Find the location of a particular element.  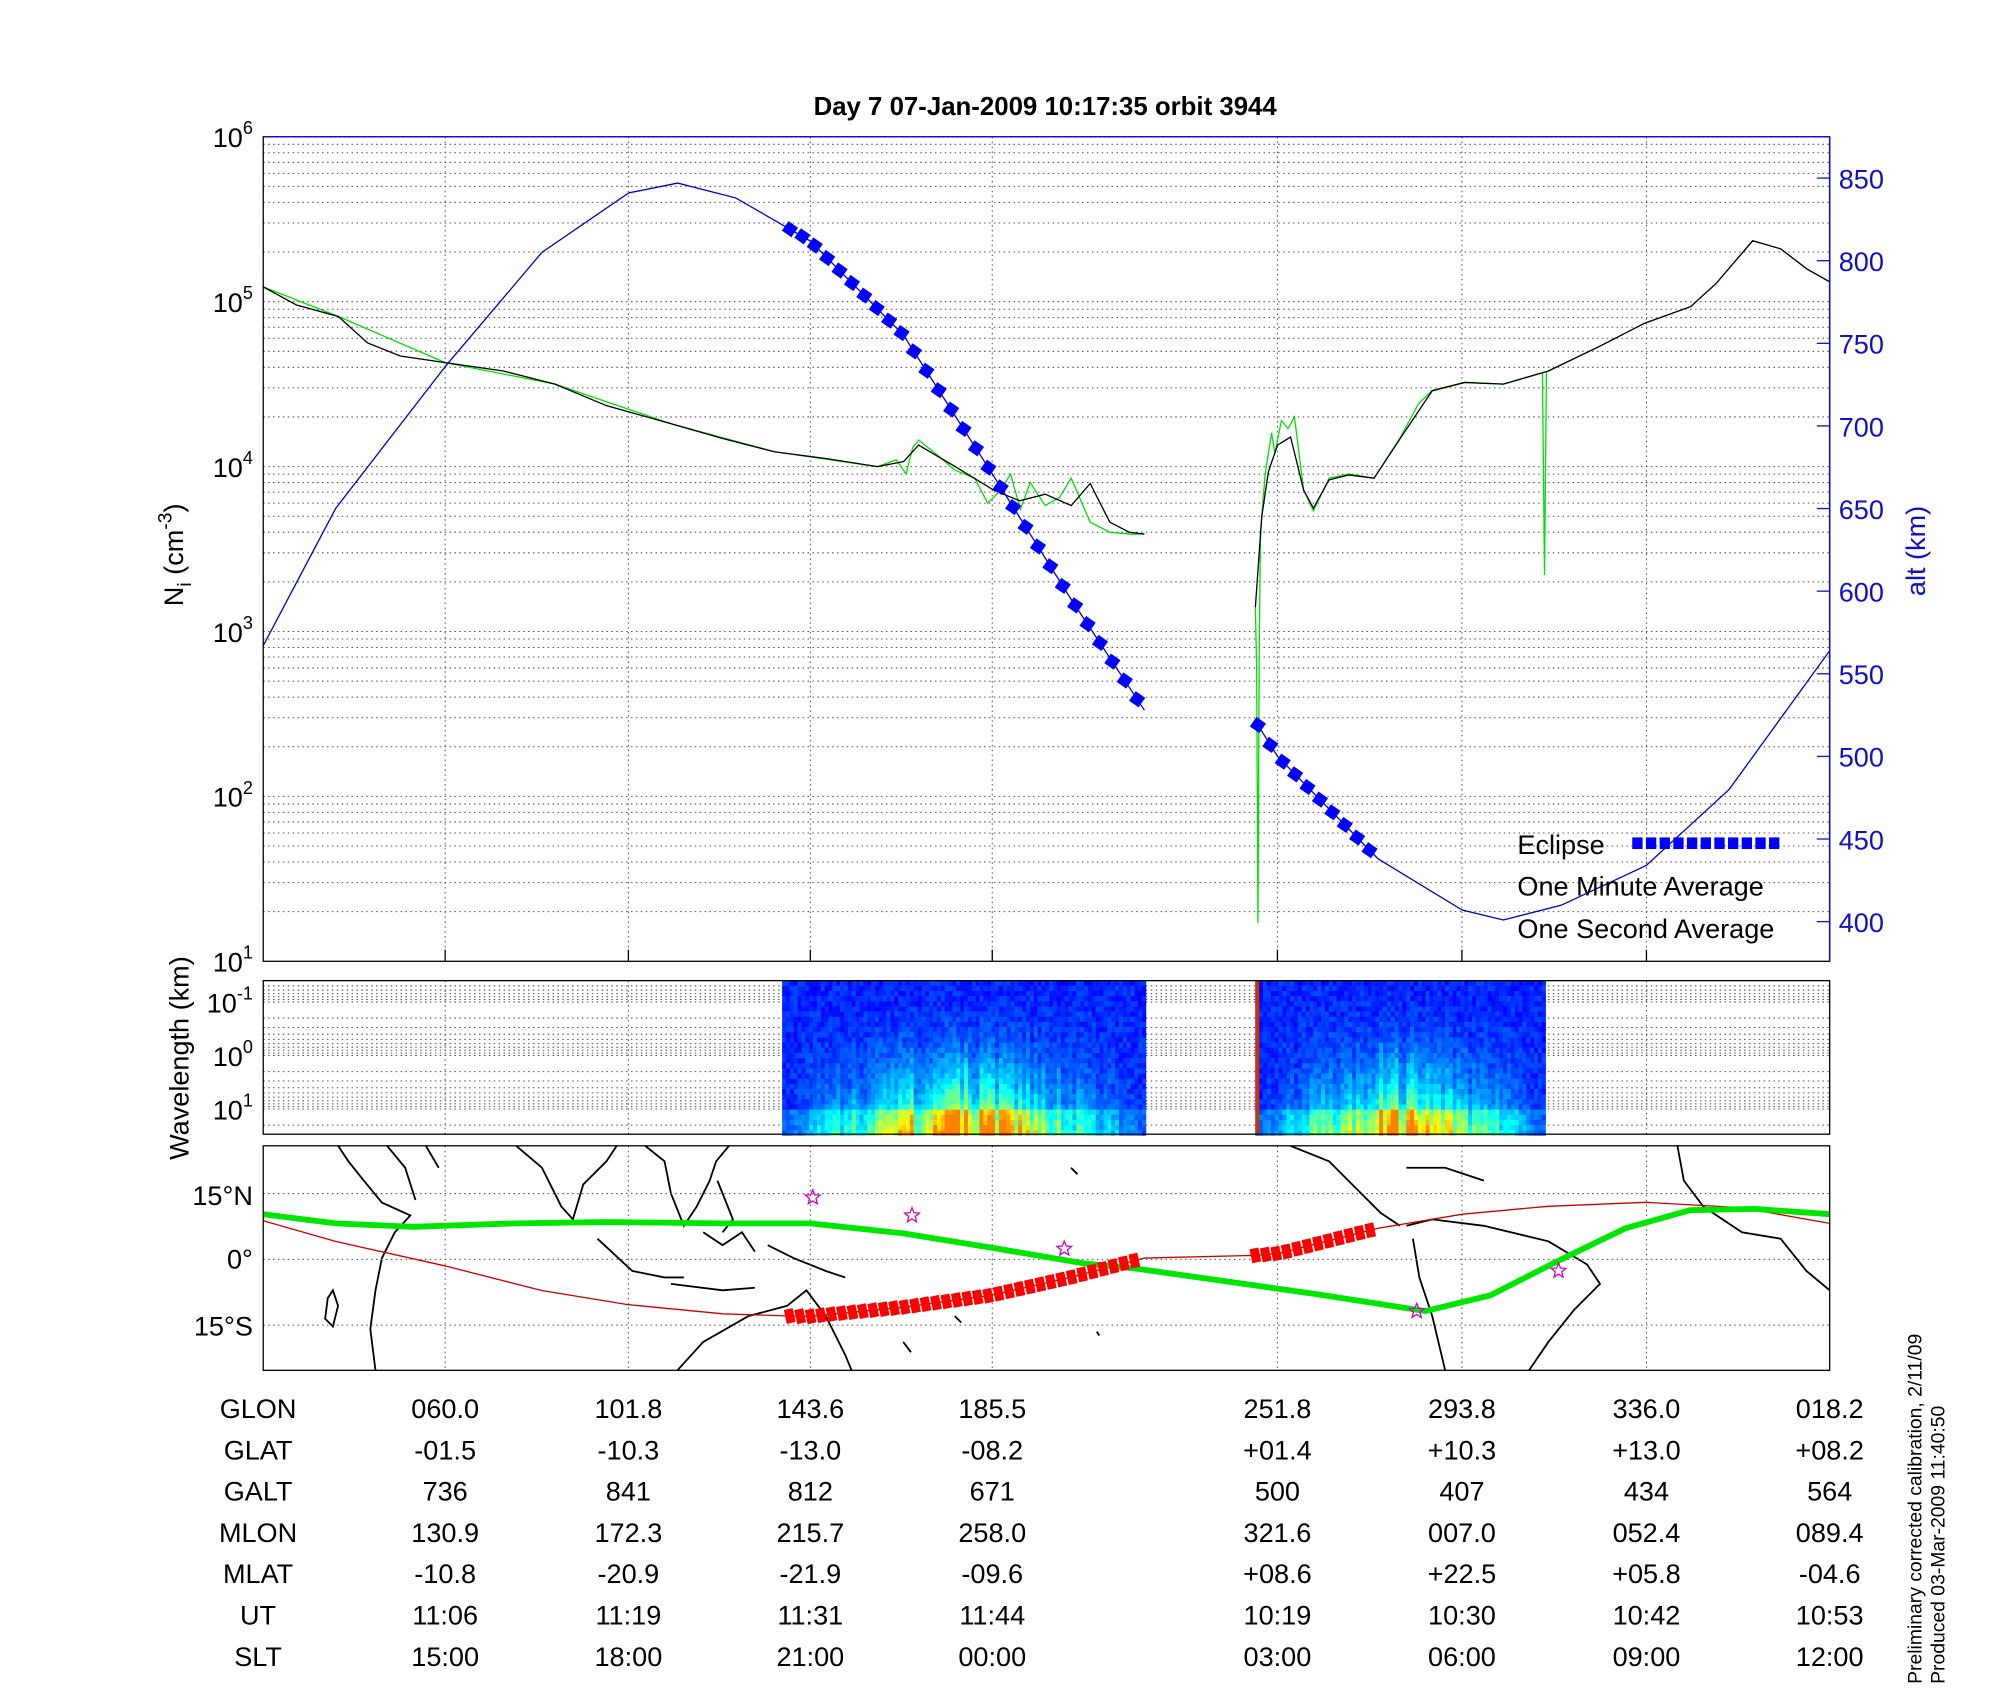

eclipse-marker is located at coordinates (827, 258).